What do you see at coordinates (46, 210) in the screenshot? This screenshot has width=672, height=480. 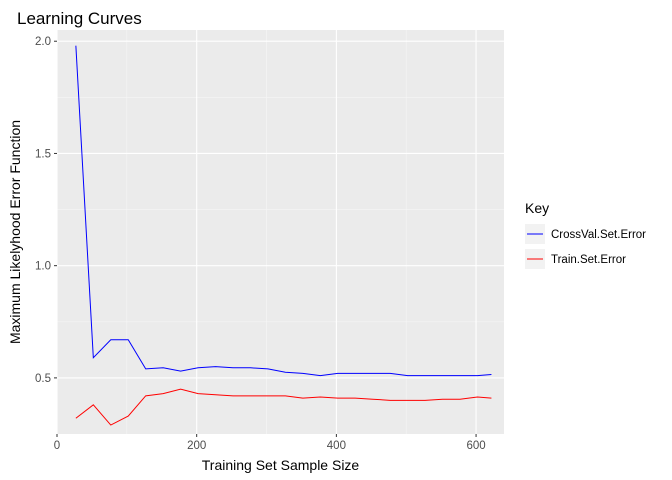 I see `y-axis: 0.5 1.0 1.5 2.0` at bounding box center [46, 210].